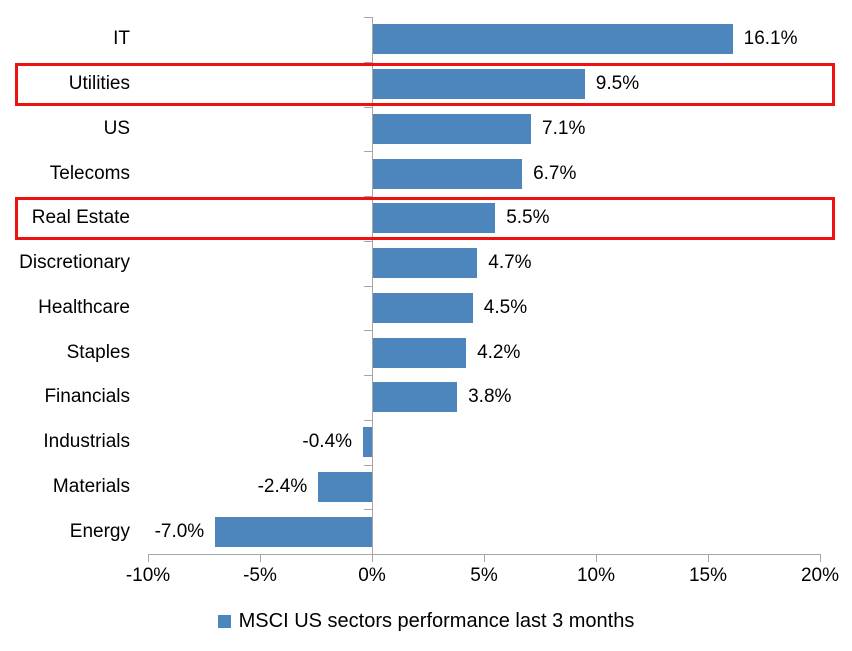  What do you see at coordinates (74, 263) in the screenshot?
I see `category-label: Discretionary` at bounding box center [74, 263].